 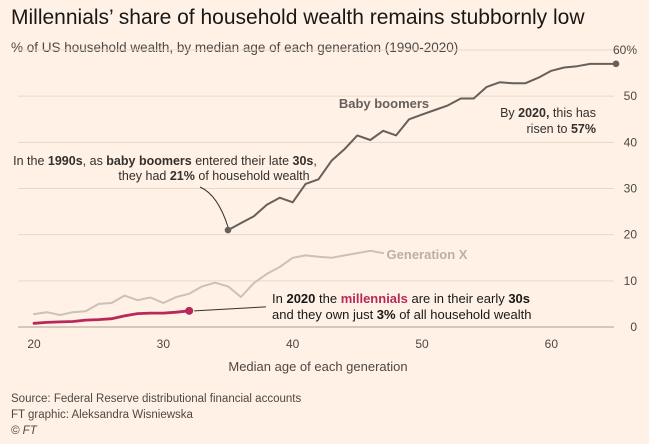 What do you see at coordinates (625, 50) in the screenshot?
I see `y-tick-label: 60%` at bounding box center [625, 50].